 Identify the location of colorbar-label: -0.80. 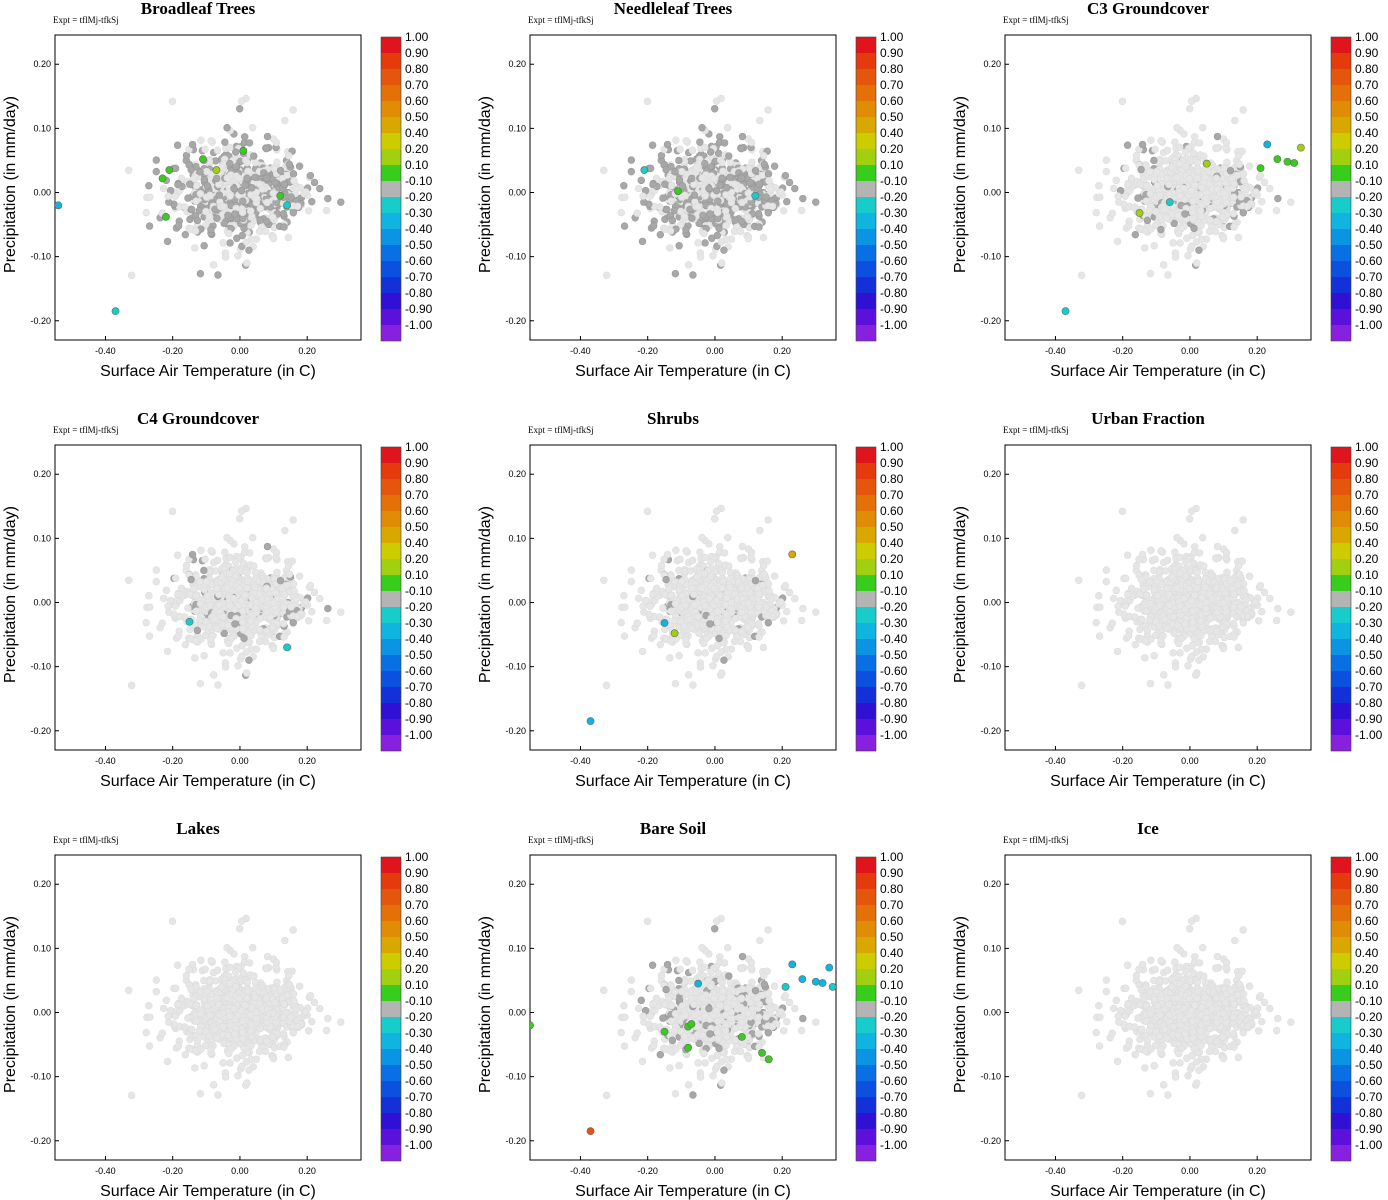
(419, 293).